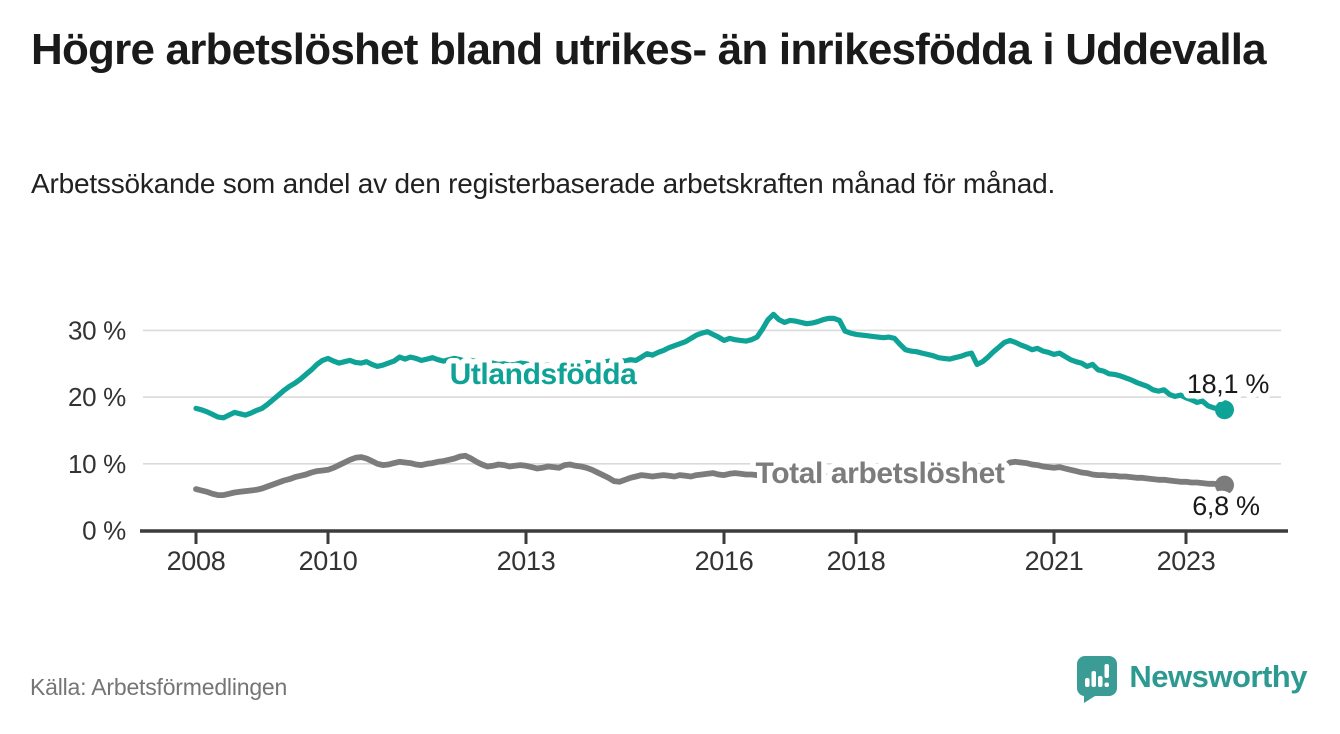 This screenshot has width=1340, height=734. What do you see at coordinates (196, 561) in the screenshot?
I see `x-axis-tick-label: 2008` at bounding box center [196, 561].